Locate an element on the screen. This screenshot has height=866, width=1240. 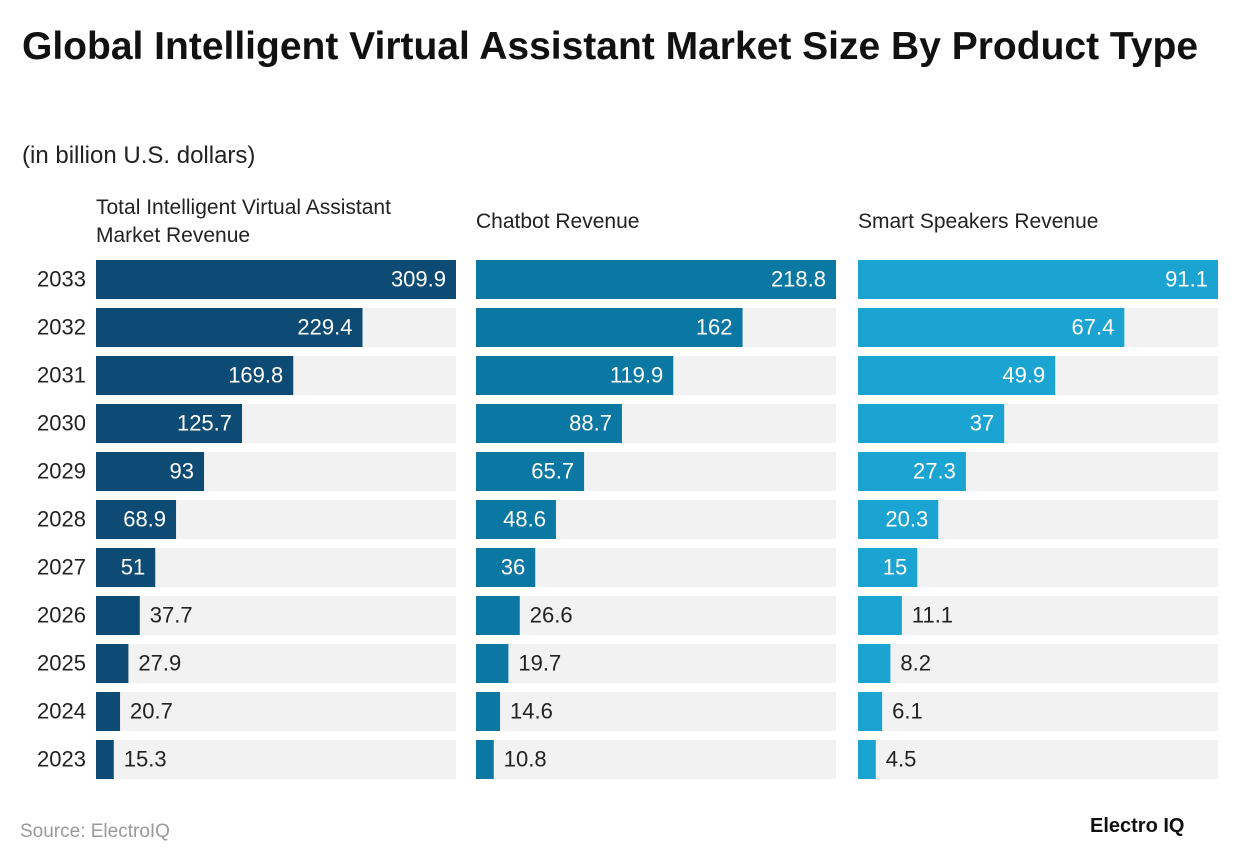
y-tick-label: 2033 is located at coordinates (61, 278).